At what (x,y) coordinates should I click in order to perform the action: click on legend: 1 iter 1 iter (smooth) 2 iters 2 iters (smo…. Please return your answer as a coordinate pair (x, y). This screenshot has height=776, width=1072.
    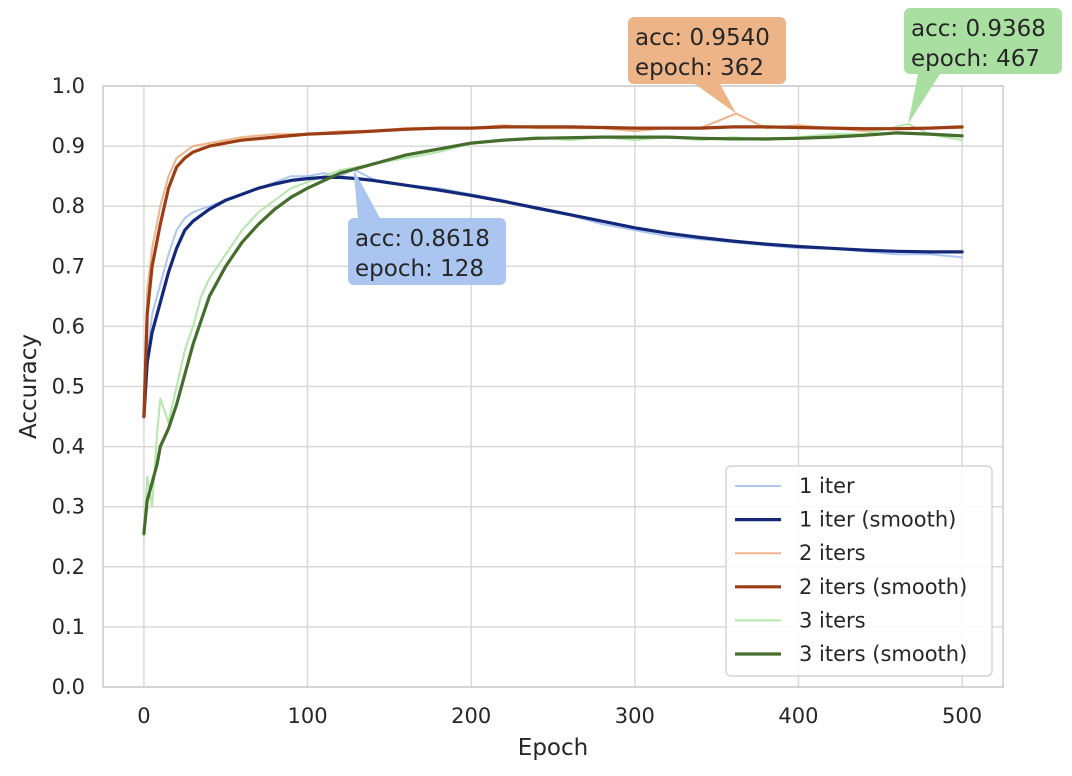
    Looking at the image, I should click on (859, 571).